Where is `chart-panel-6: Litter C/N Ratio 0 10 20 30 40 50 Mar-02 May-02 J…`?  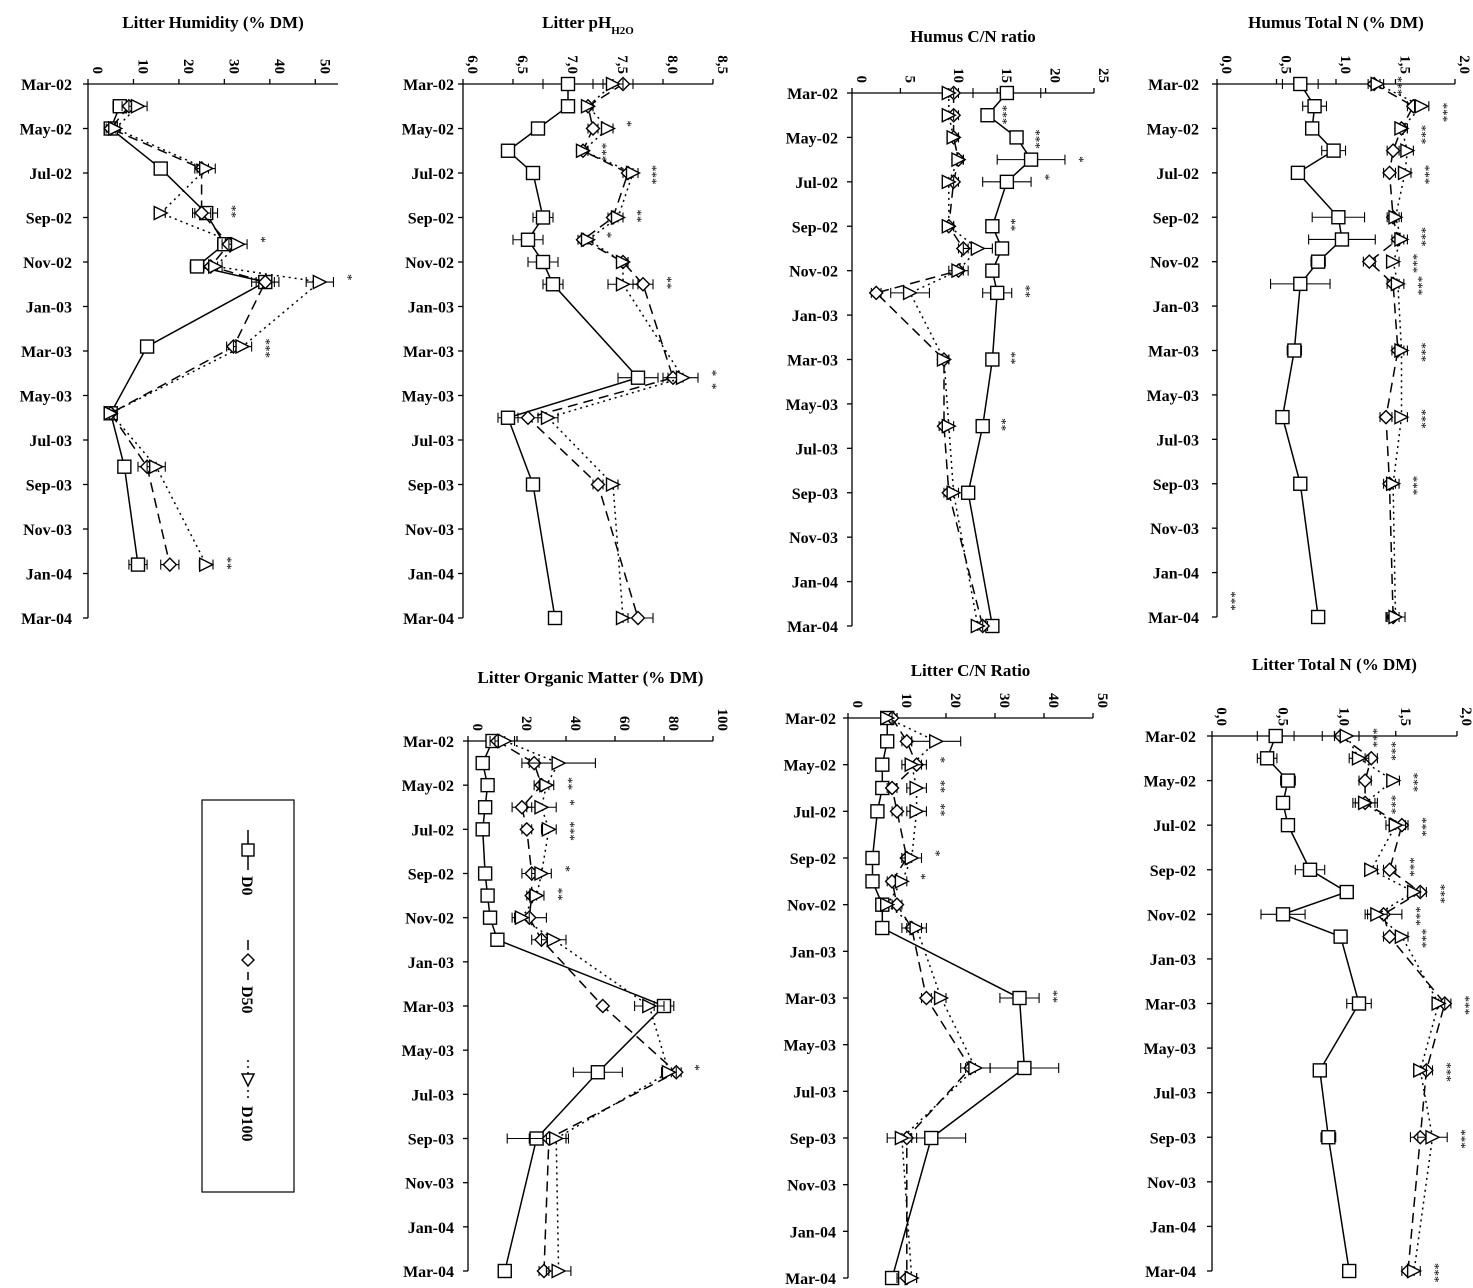 chart-panel-6: Litter C/N Ratio 0 10 20 30 40 50 Mar-02 May-02 J… is located at coordinates (947, 974).